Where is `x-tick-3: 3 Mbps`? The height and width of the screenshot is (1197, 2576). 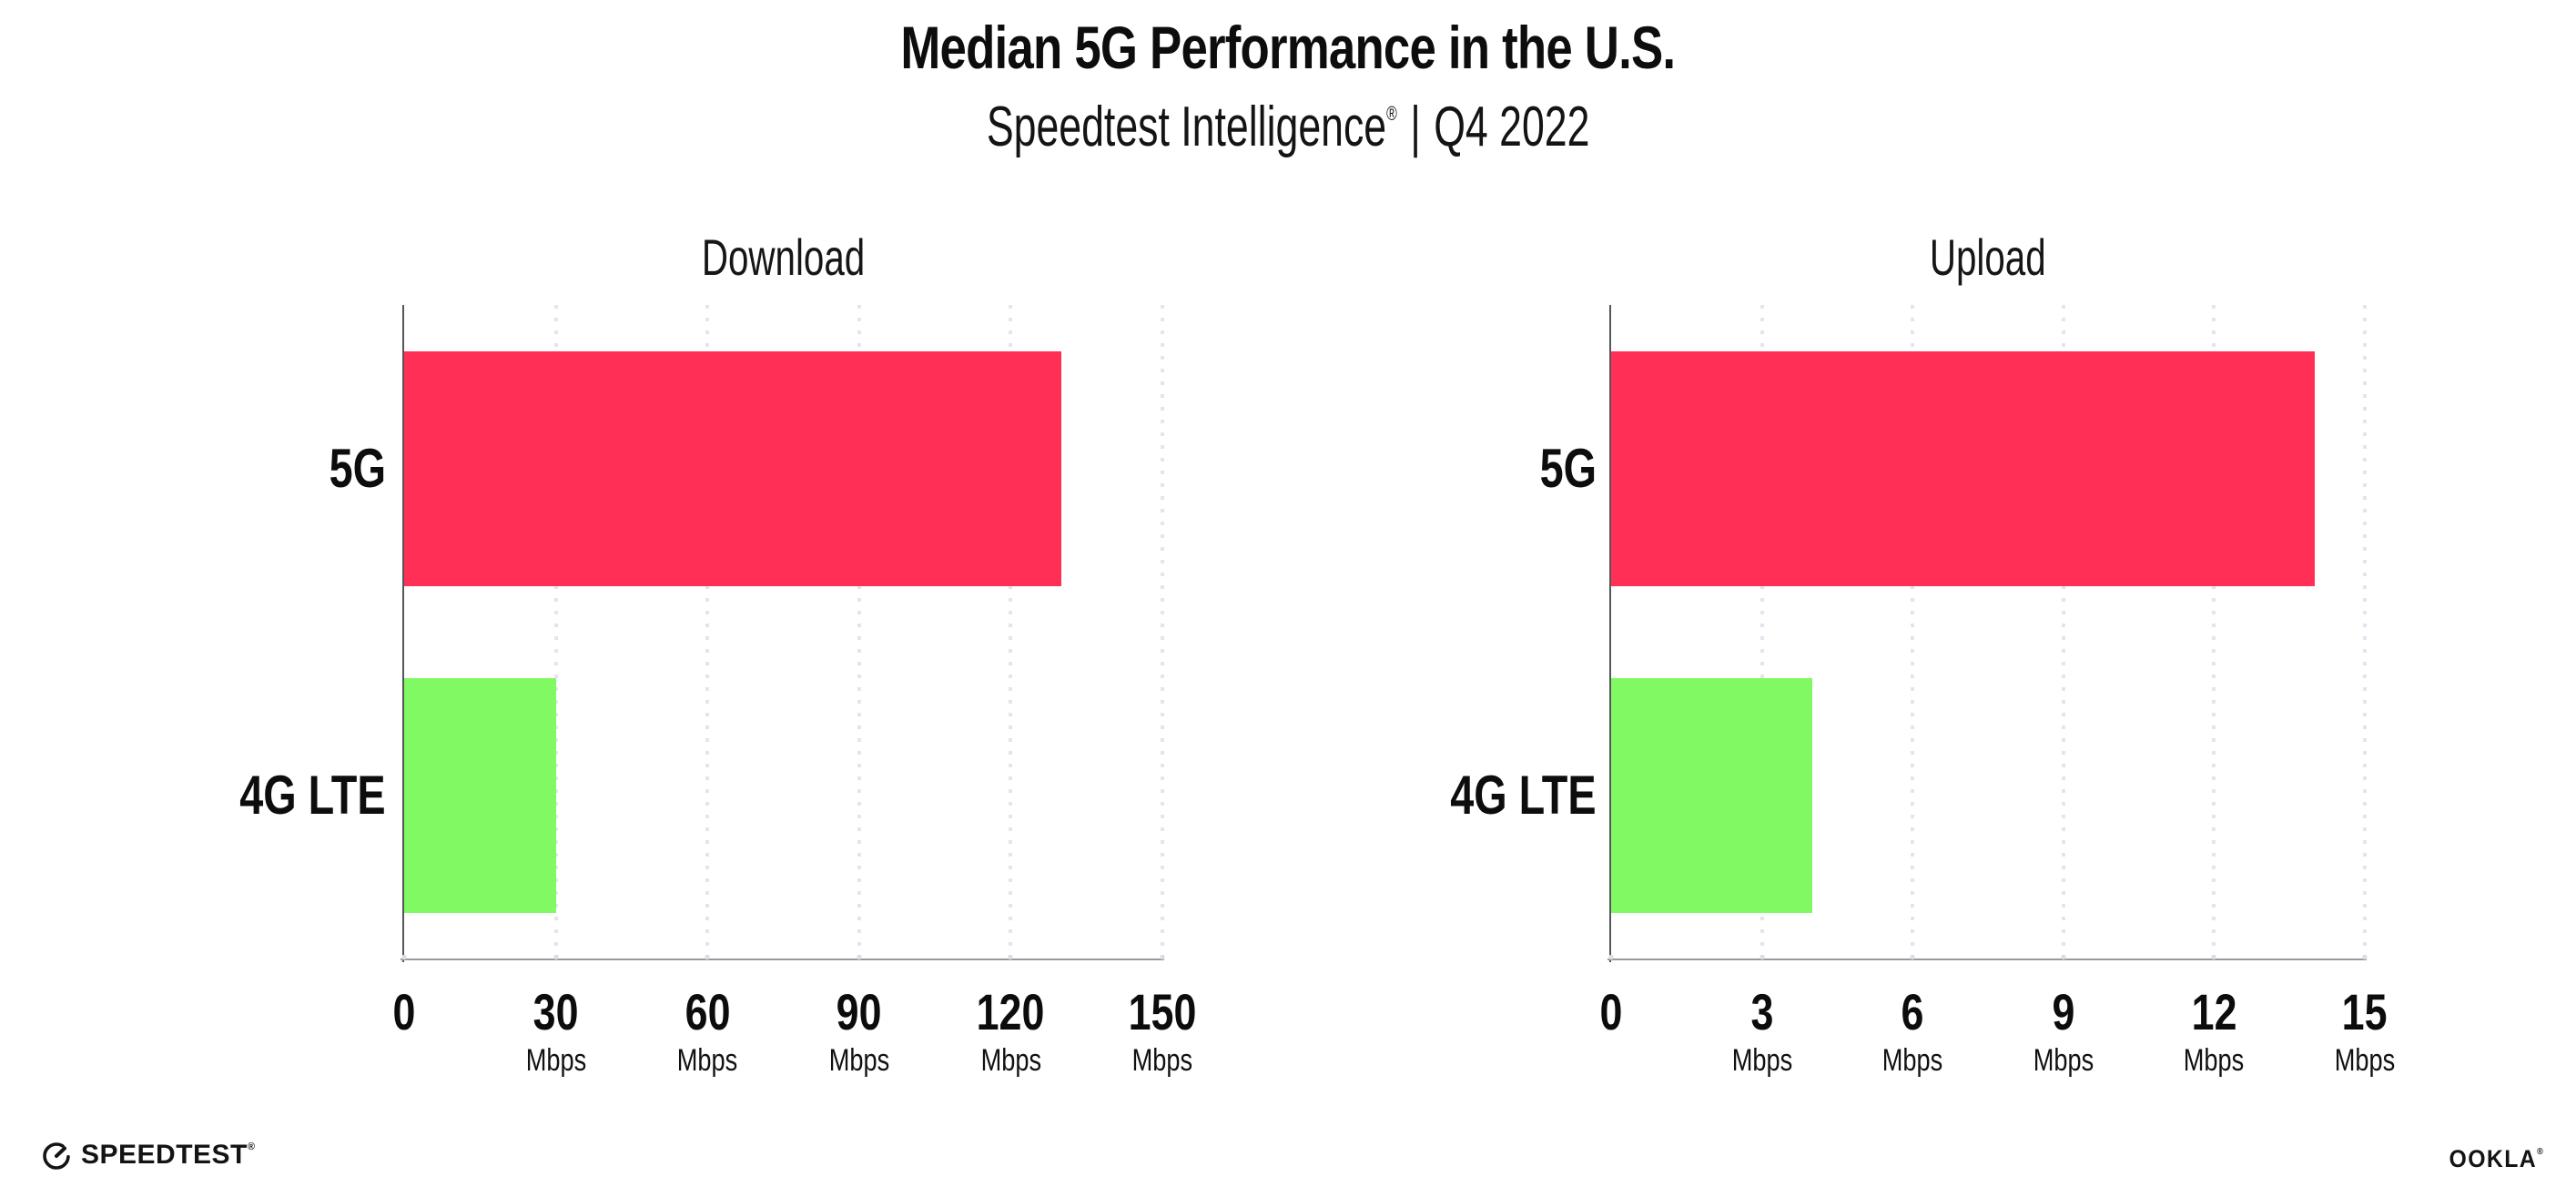 x-tick-3: 3 Mbps is located at coordinates (1762, 1031).